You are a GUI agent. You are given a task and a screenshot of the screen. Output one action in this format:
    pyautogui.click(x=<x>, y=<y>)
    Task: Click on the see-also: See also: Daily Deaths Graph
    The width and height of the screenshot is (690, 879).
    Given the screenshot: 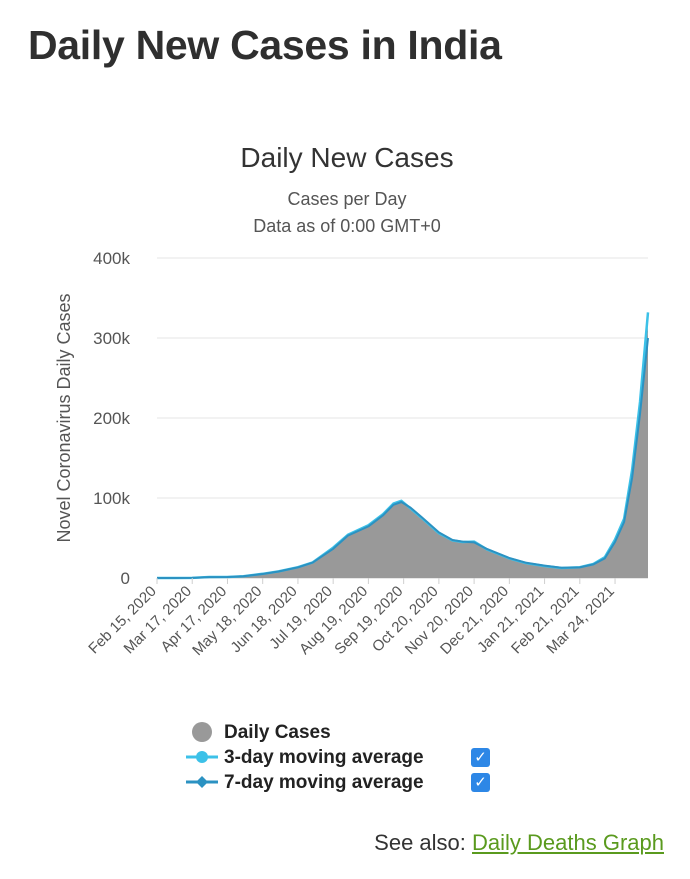 What is the action you would take?
    pyautogui.click(x=519, y=843)
    